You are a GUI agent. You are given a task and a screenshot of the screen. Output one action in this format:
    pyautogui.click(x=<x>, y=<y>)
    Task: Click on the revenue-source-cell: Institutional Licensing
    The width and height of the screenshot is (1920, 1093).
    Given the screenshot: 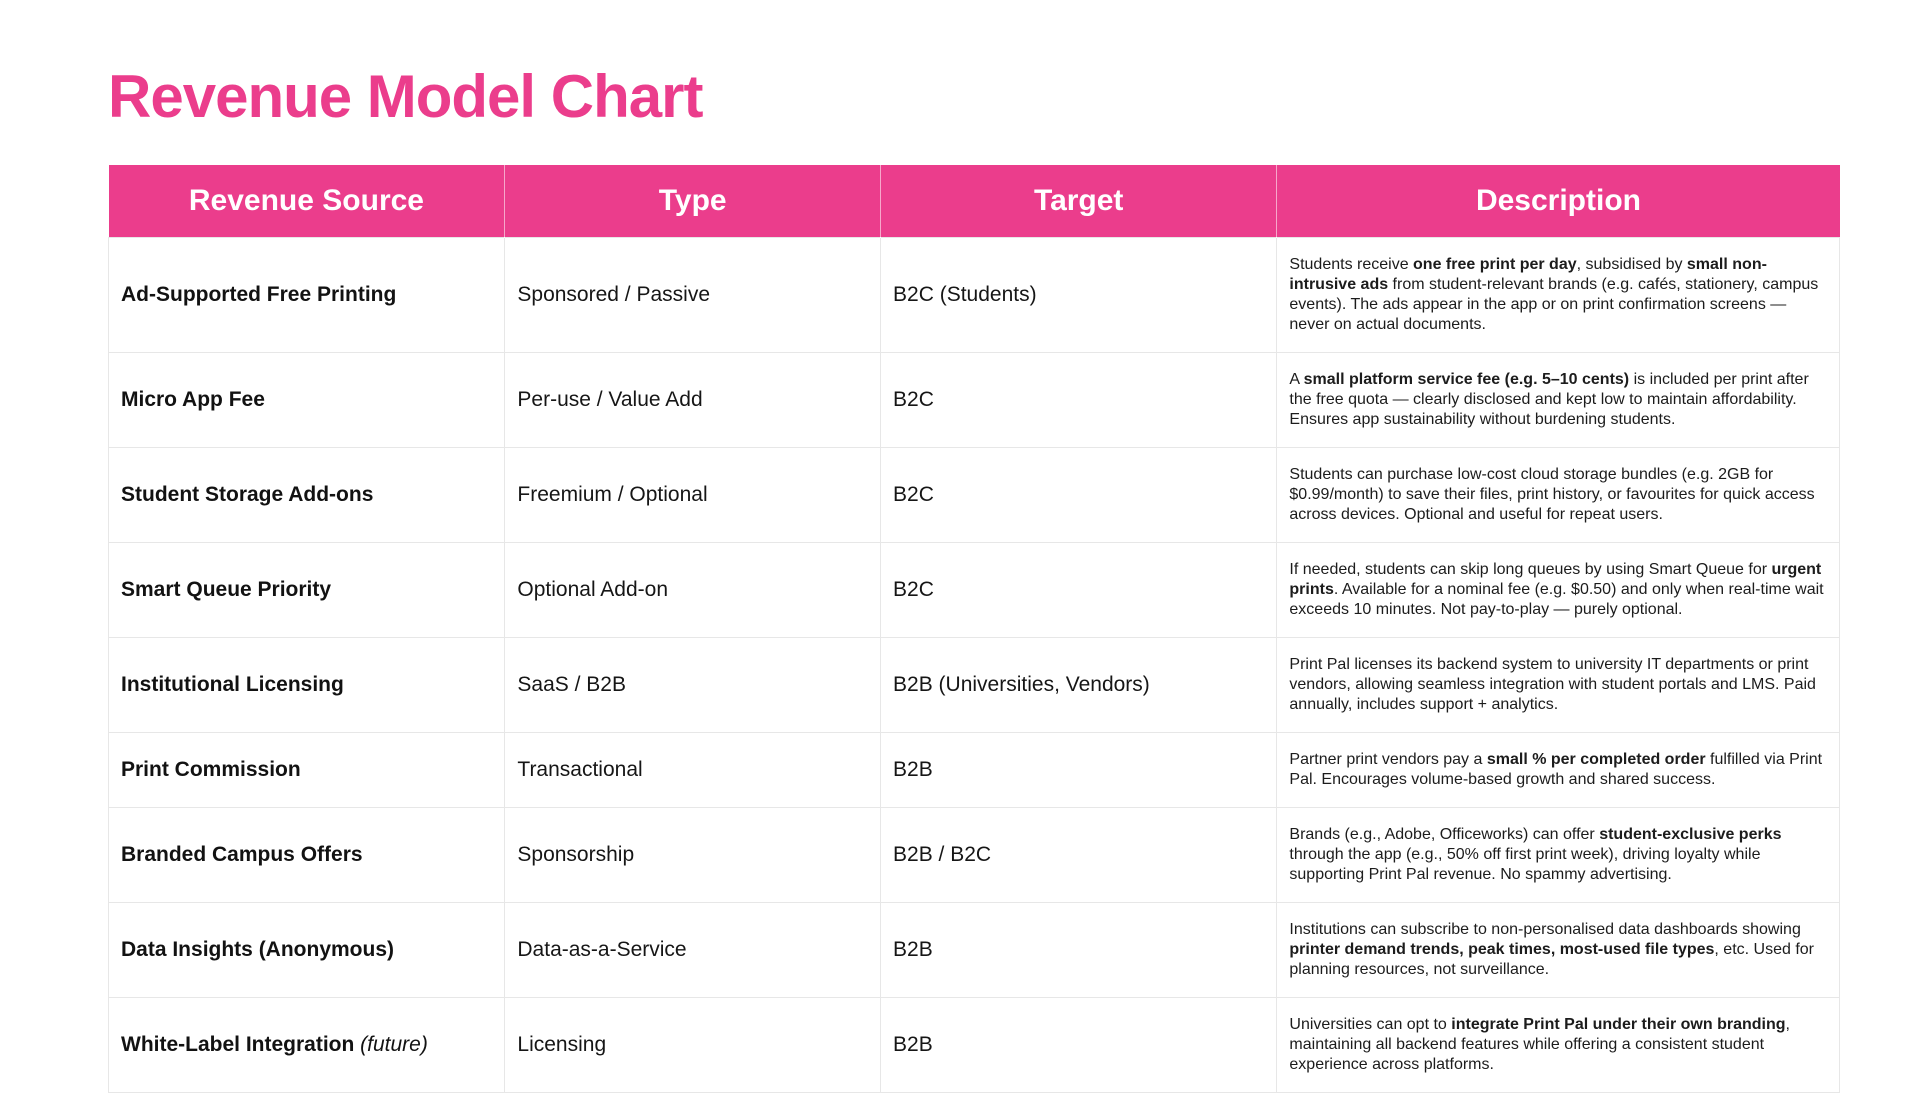 What is the action you would take?
    pyautogui.click(x=306, y=684)
    